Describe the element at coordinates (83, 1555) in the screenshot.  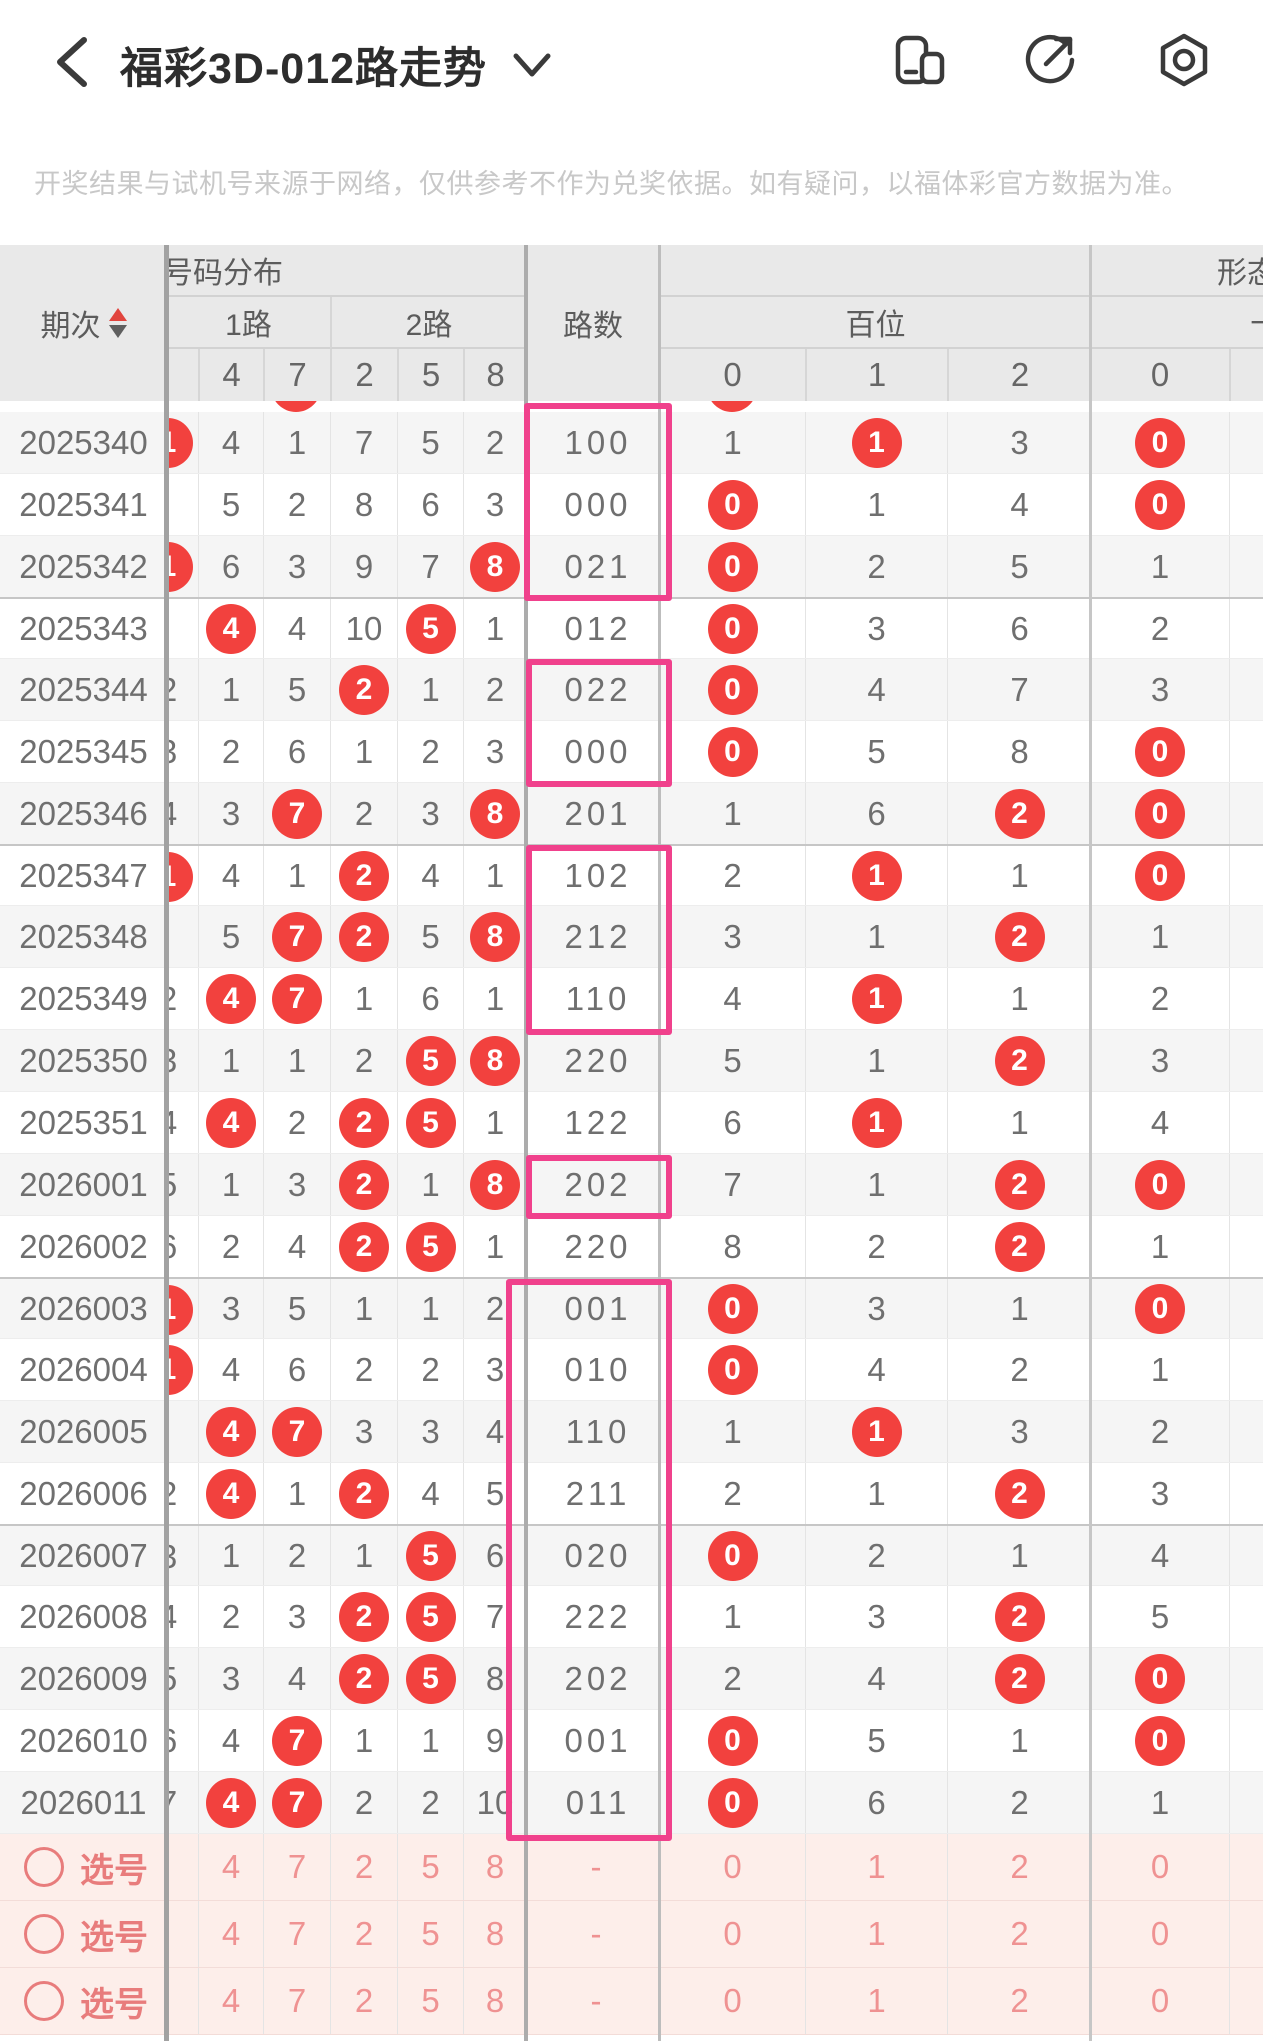
I see `period-value: 2026007` at that location.